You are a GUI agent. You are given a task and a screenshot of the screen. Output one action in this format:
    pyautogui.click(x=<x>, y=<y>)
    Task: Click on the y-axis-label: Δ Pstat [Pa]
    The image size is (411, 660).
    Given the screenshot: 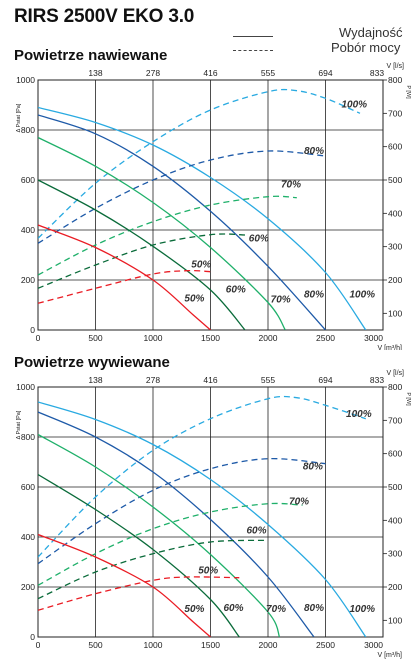 What is the action you would take?
    pyautogui.click(x=19, y=117)
    